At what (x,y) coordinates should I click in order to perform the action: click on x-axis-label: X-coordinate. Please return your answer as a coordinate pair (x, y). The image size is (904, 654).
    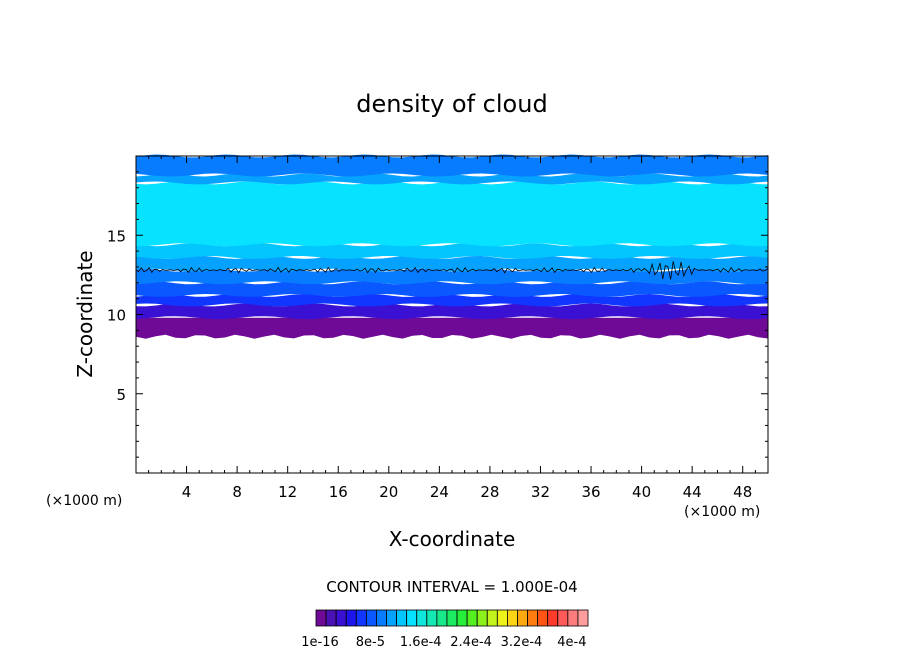
    Looking at the image, I should click on (452, 539).